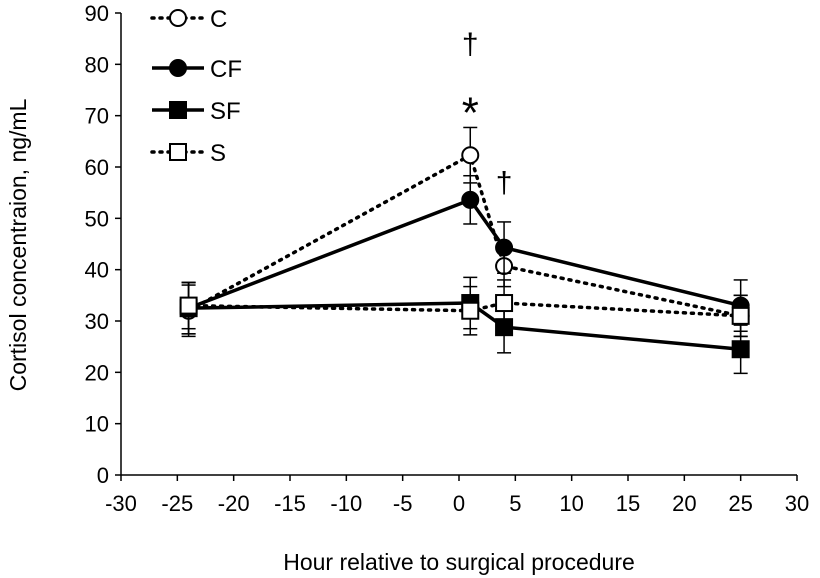 Image resolution: width=820 pixels, height=578 pixels. What do you see at coordinates (470, 112) in the screenshot?
I see `significance-marker: *` at bounding box center [470, 112].